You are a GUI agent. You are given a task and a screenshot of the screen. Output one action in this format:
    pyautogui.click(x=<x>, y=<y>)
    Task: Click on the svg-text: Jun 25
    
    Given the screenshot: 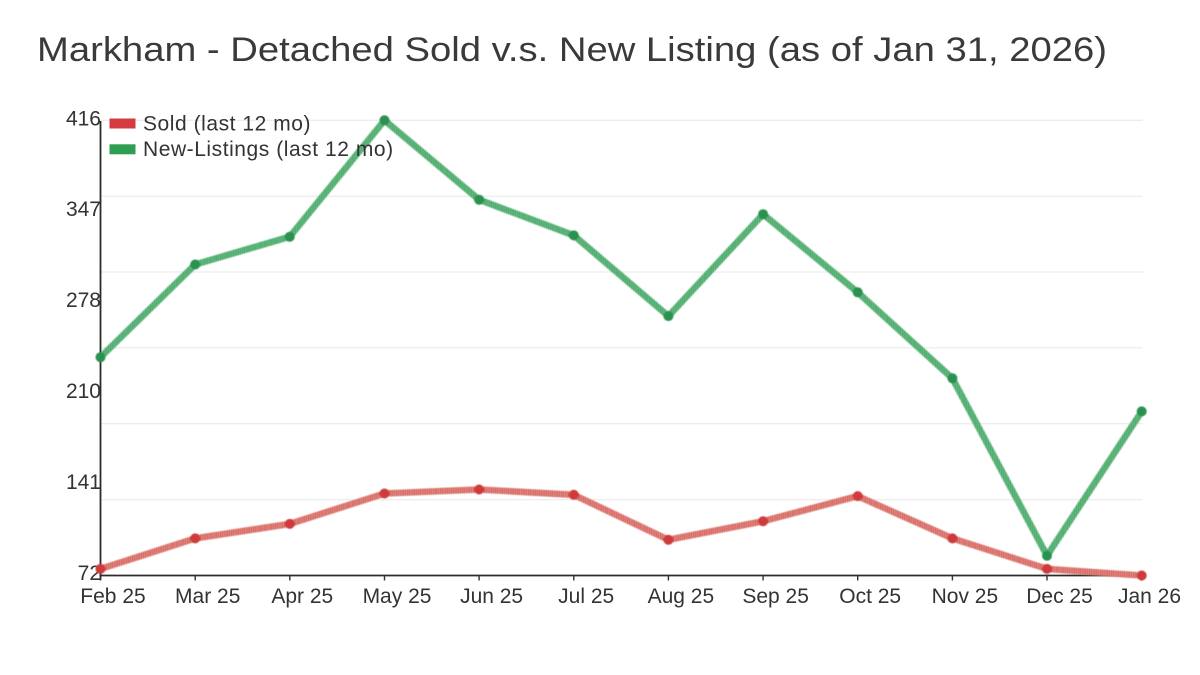 What is the action you would take?
    pyautogui.click(x=491, y=596)
    